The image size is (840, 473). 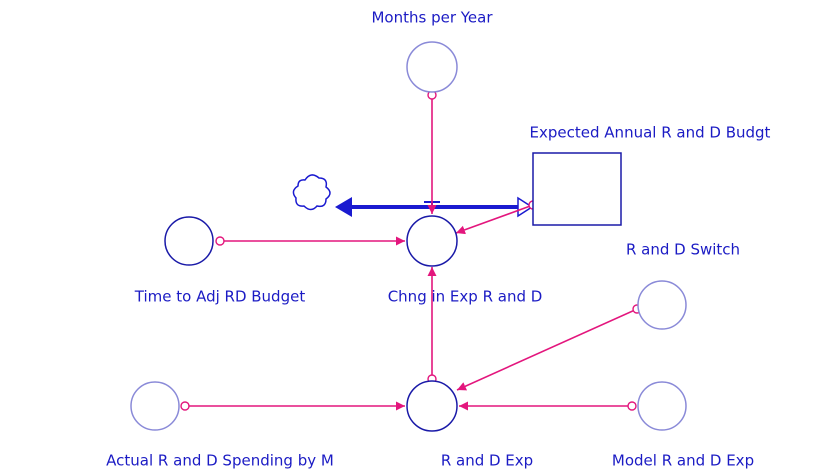 I want to click on node-label: Months per Year, so click(x=432, y=18).